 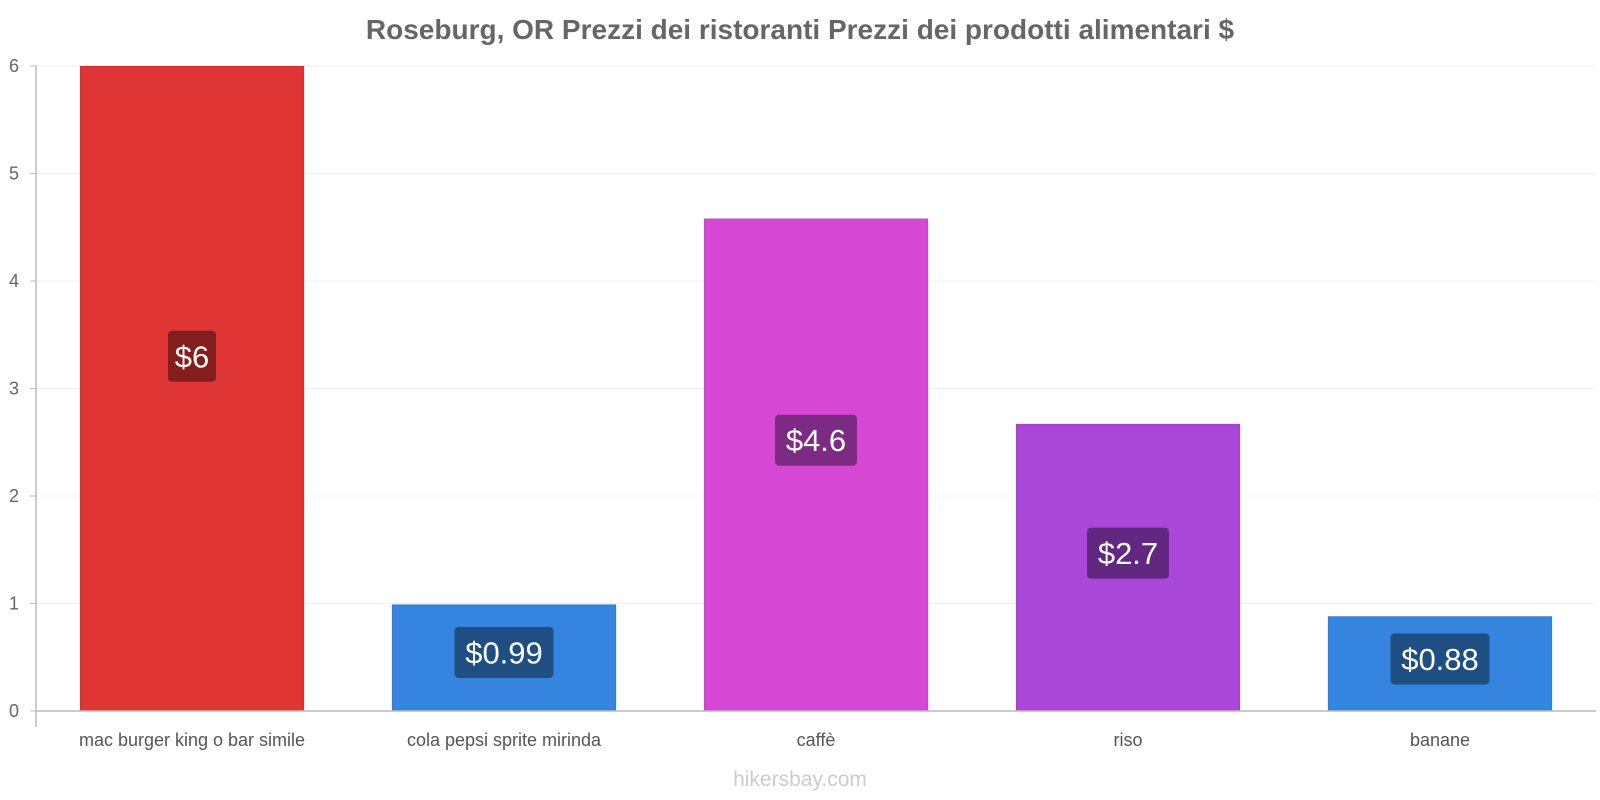 I want to click on watermark: hikersbay.com, so click(x=800, y=779).